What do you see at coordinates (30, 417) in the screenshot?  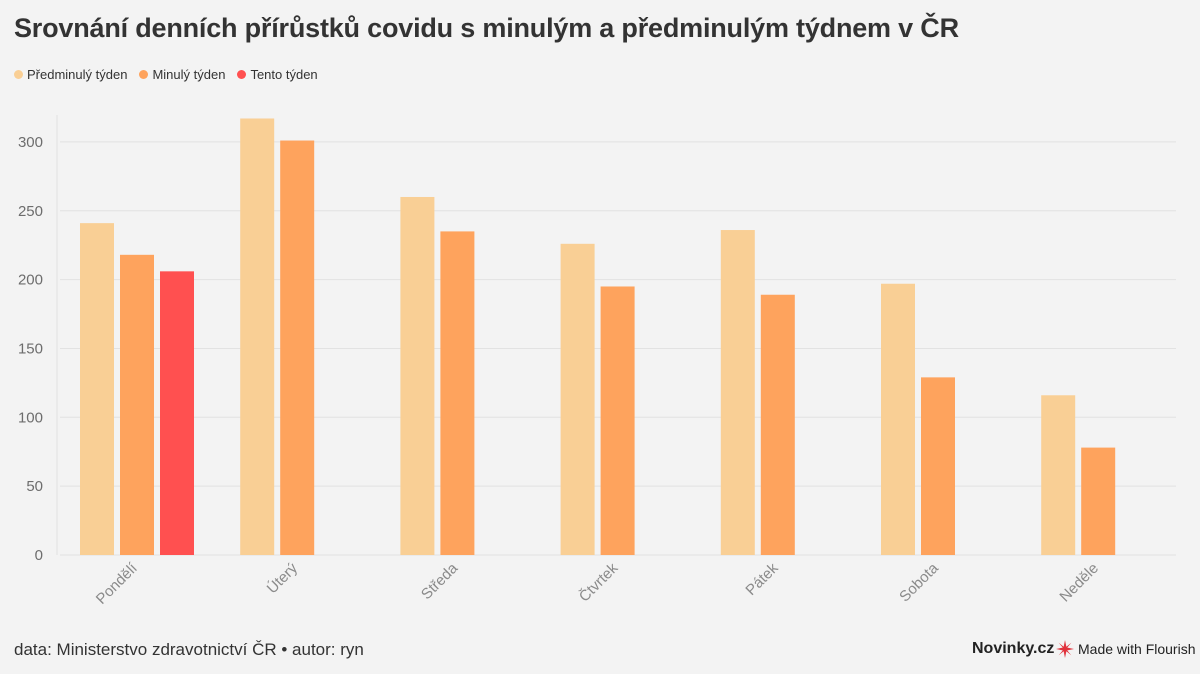 I see `y-tick-label: 100` at bounding box center [30, 417].